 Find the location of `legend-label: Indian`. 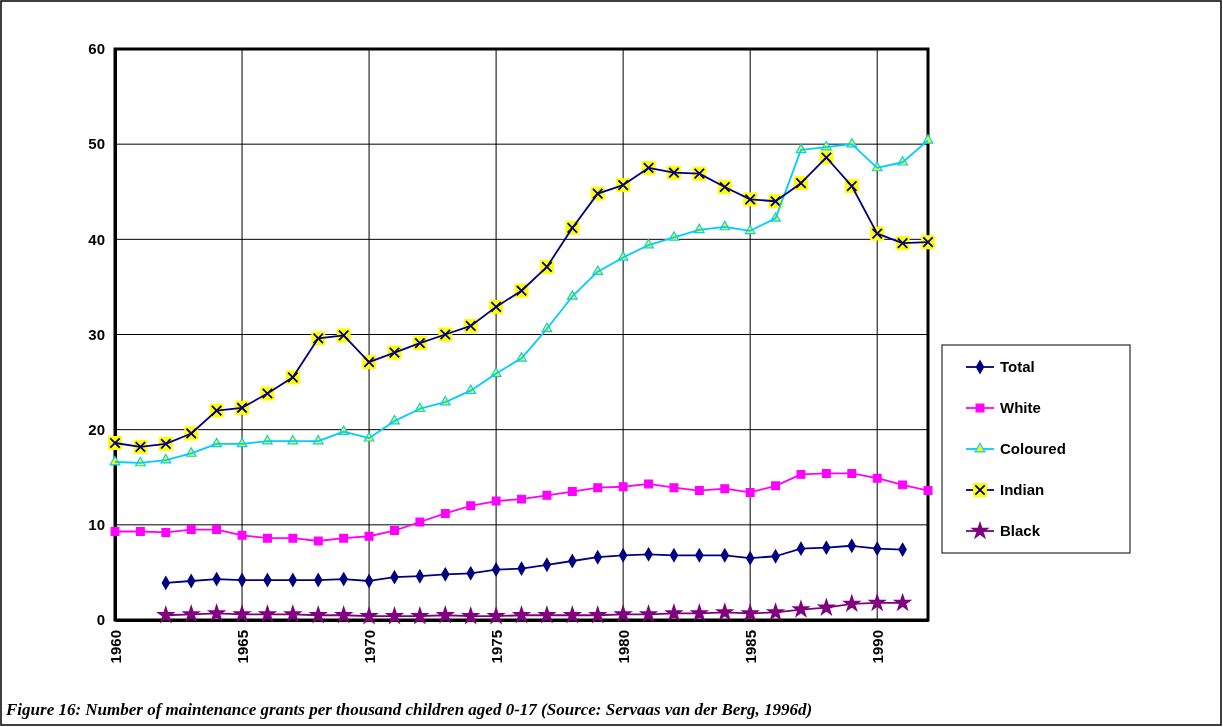

legend-label: Indian is located at coordinates (1022, 490).